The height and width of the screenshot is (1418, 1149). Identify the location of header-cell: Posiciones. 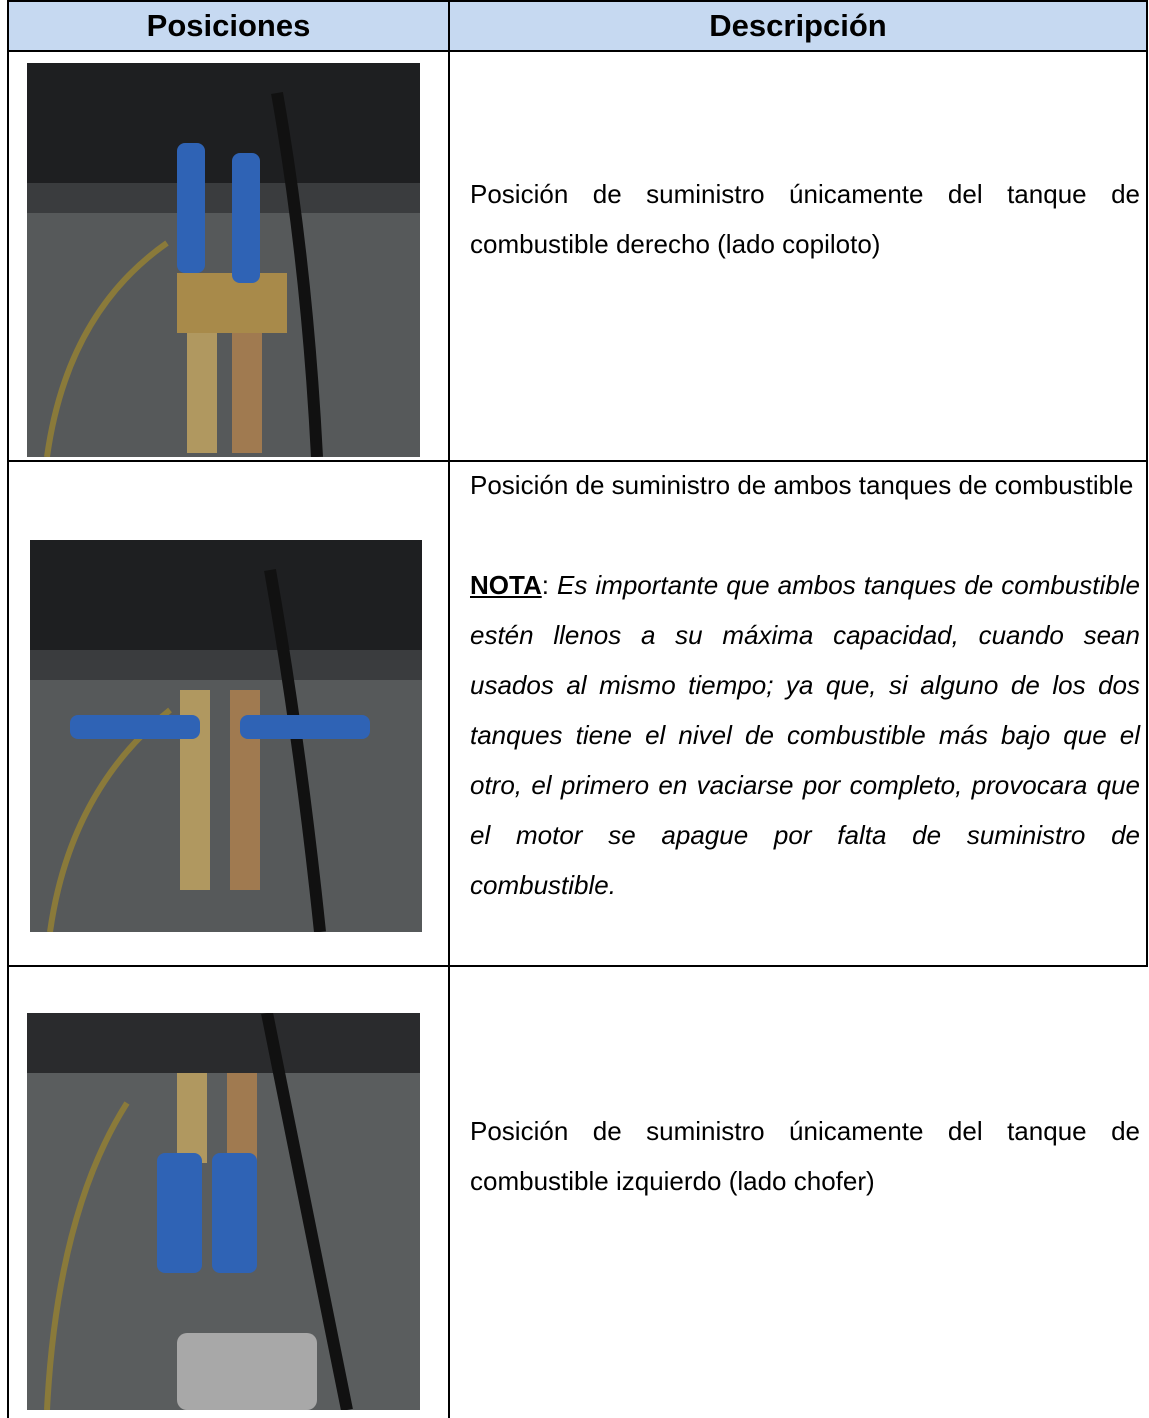
(228, 26).